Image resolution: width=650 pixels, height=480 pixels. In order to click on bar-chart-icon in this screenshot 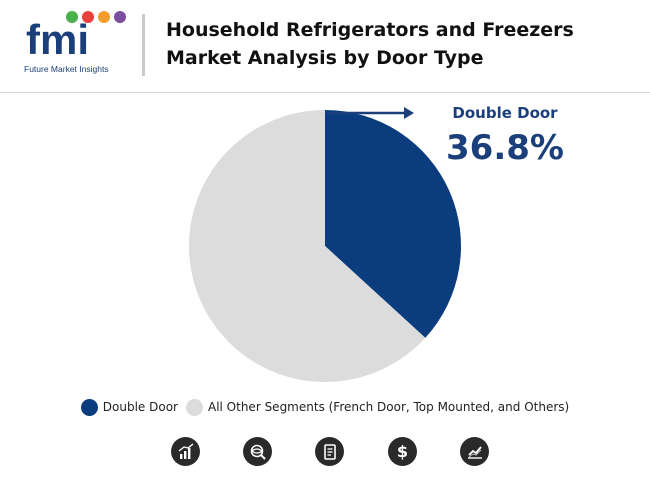, I will do `click(185, 451)`.